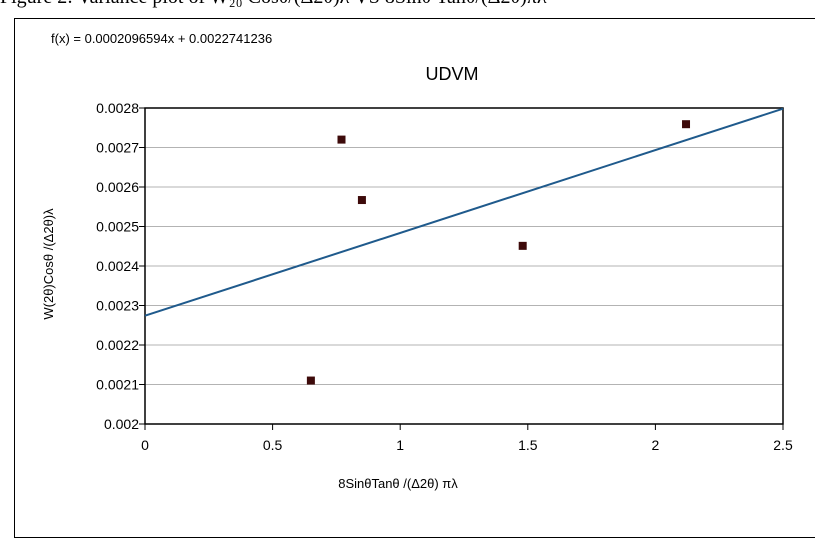 The width and height of the screenshot is (815, 539). I want to click on y-tick-label: 0.0026, so click(117, 187).